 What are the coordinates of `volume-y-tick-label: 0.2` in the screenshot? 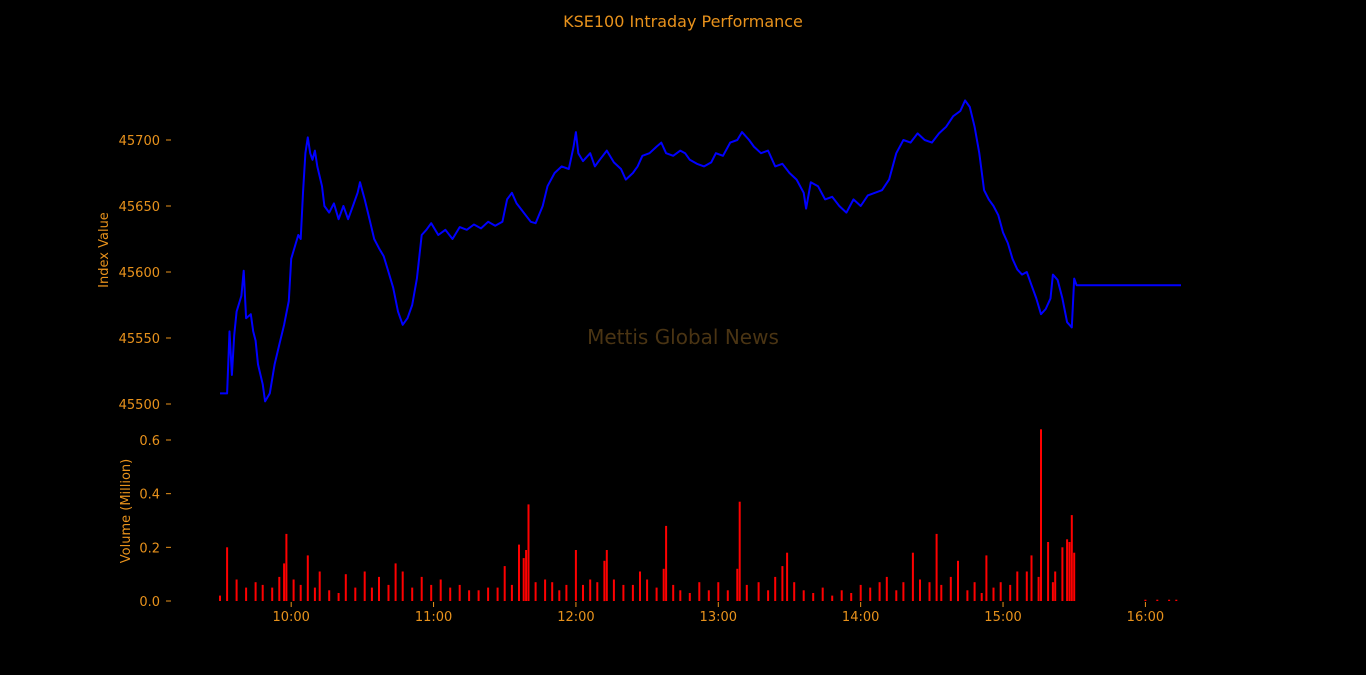 It's located at (149, 548).